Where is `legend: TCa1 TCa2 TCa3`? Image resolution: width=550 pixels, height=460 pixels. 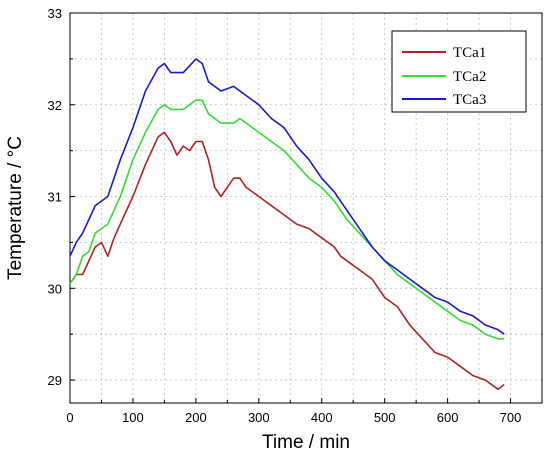 legend: TCa1 TCa2 TCa3 is located at coordinates (459, 71).